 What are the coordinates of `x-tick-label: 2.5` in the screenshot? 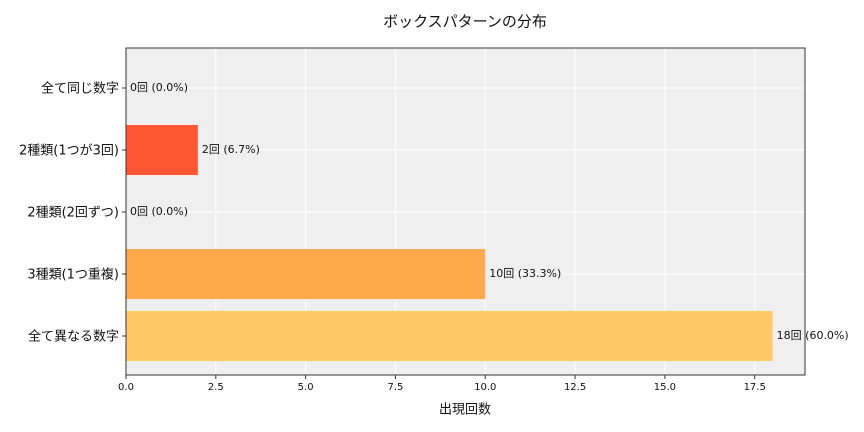 It's located at (216, 387).